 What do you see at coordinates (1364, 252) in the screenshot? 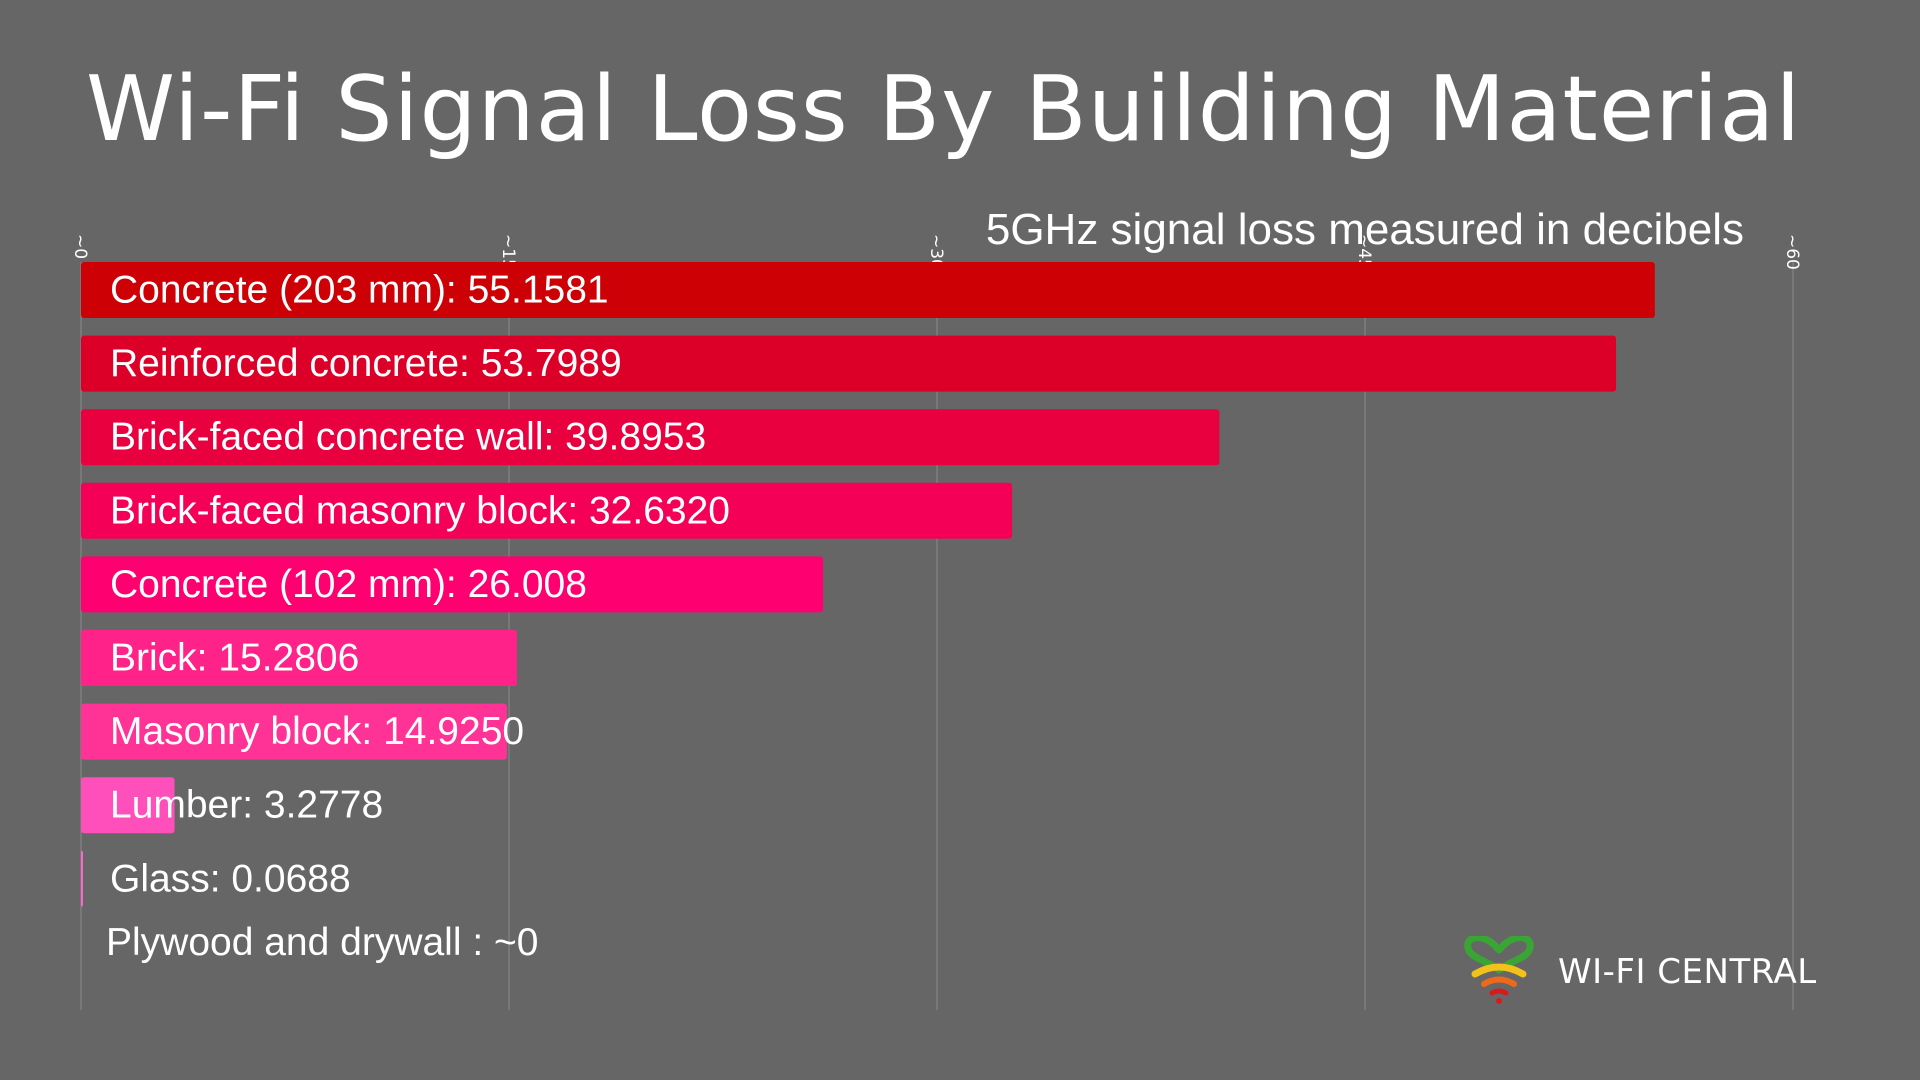
I see `x-tick-label: ~45` at bounding box center [1364, 252].